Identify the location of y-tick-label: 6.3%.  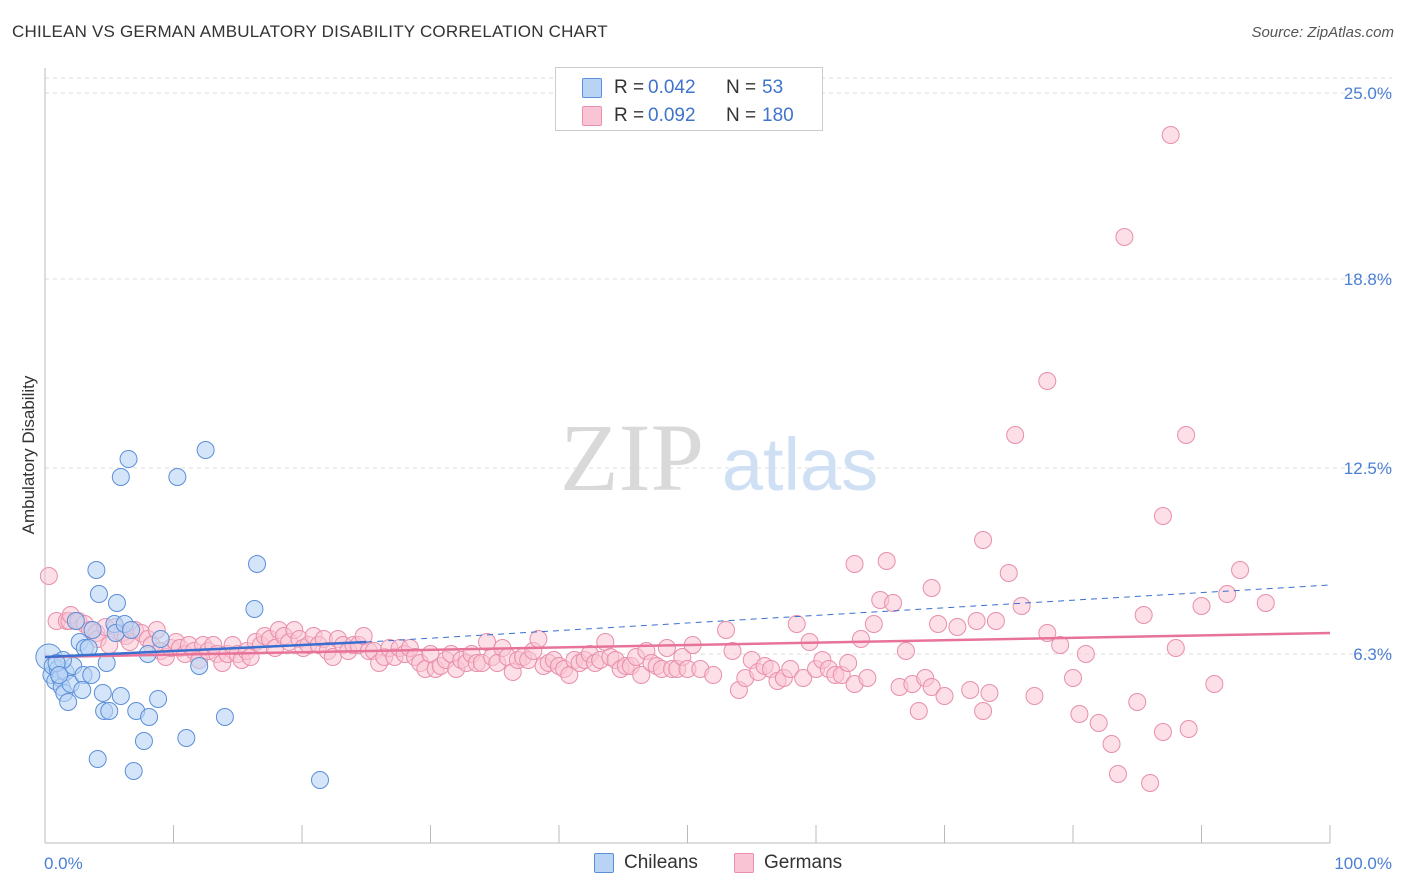
(1372, 654).